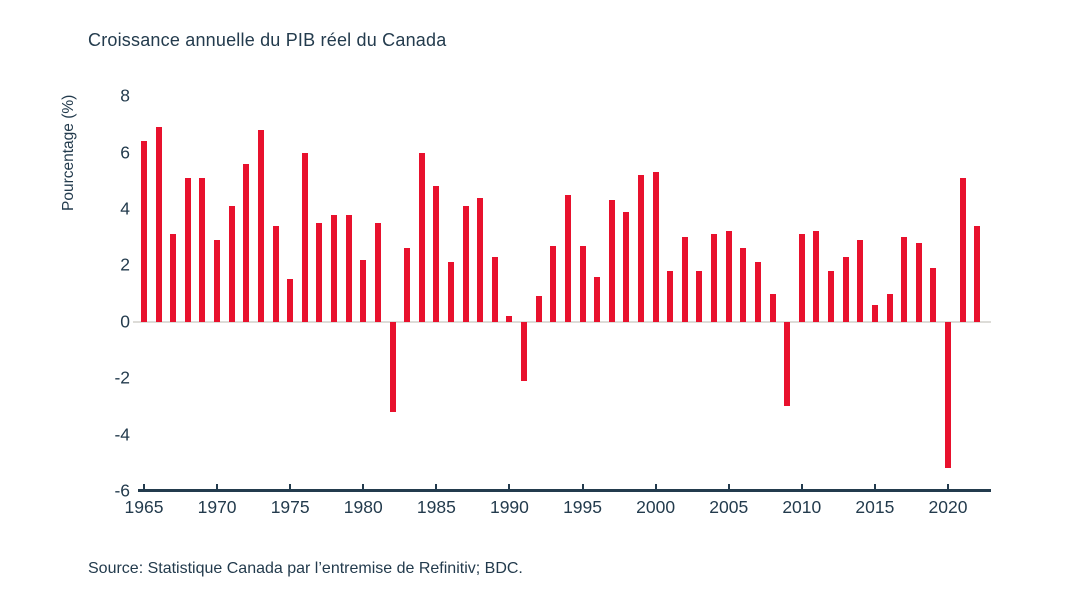  Describe the element at coordinates (122, 433) in the screenshot. I see `y-tick-label: -4` at that location.